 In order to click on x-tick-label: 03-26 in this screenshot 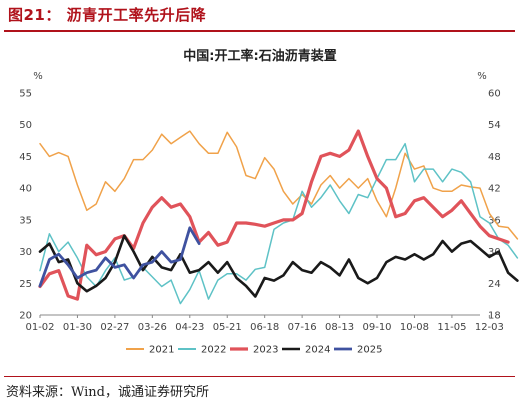, I will do `click(152, 327)`.